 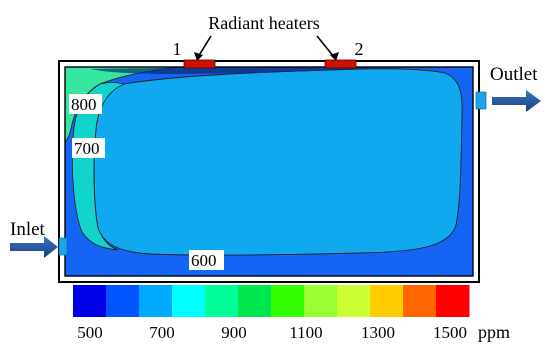 I want to click on heater-2-arrowhead, so click(x=334, y=56).